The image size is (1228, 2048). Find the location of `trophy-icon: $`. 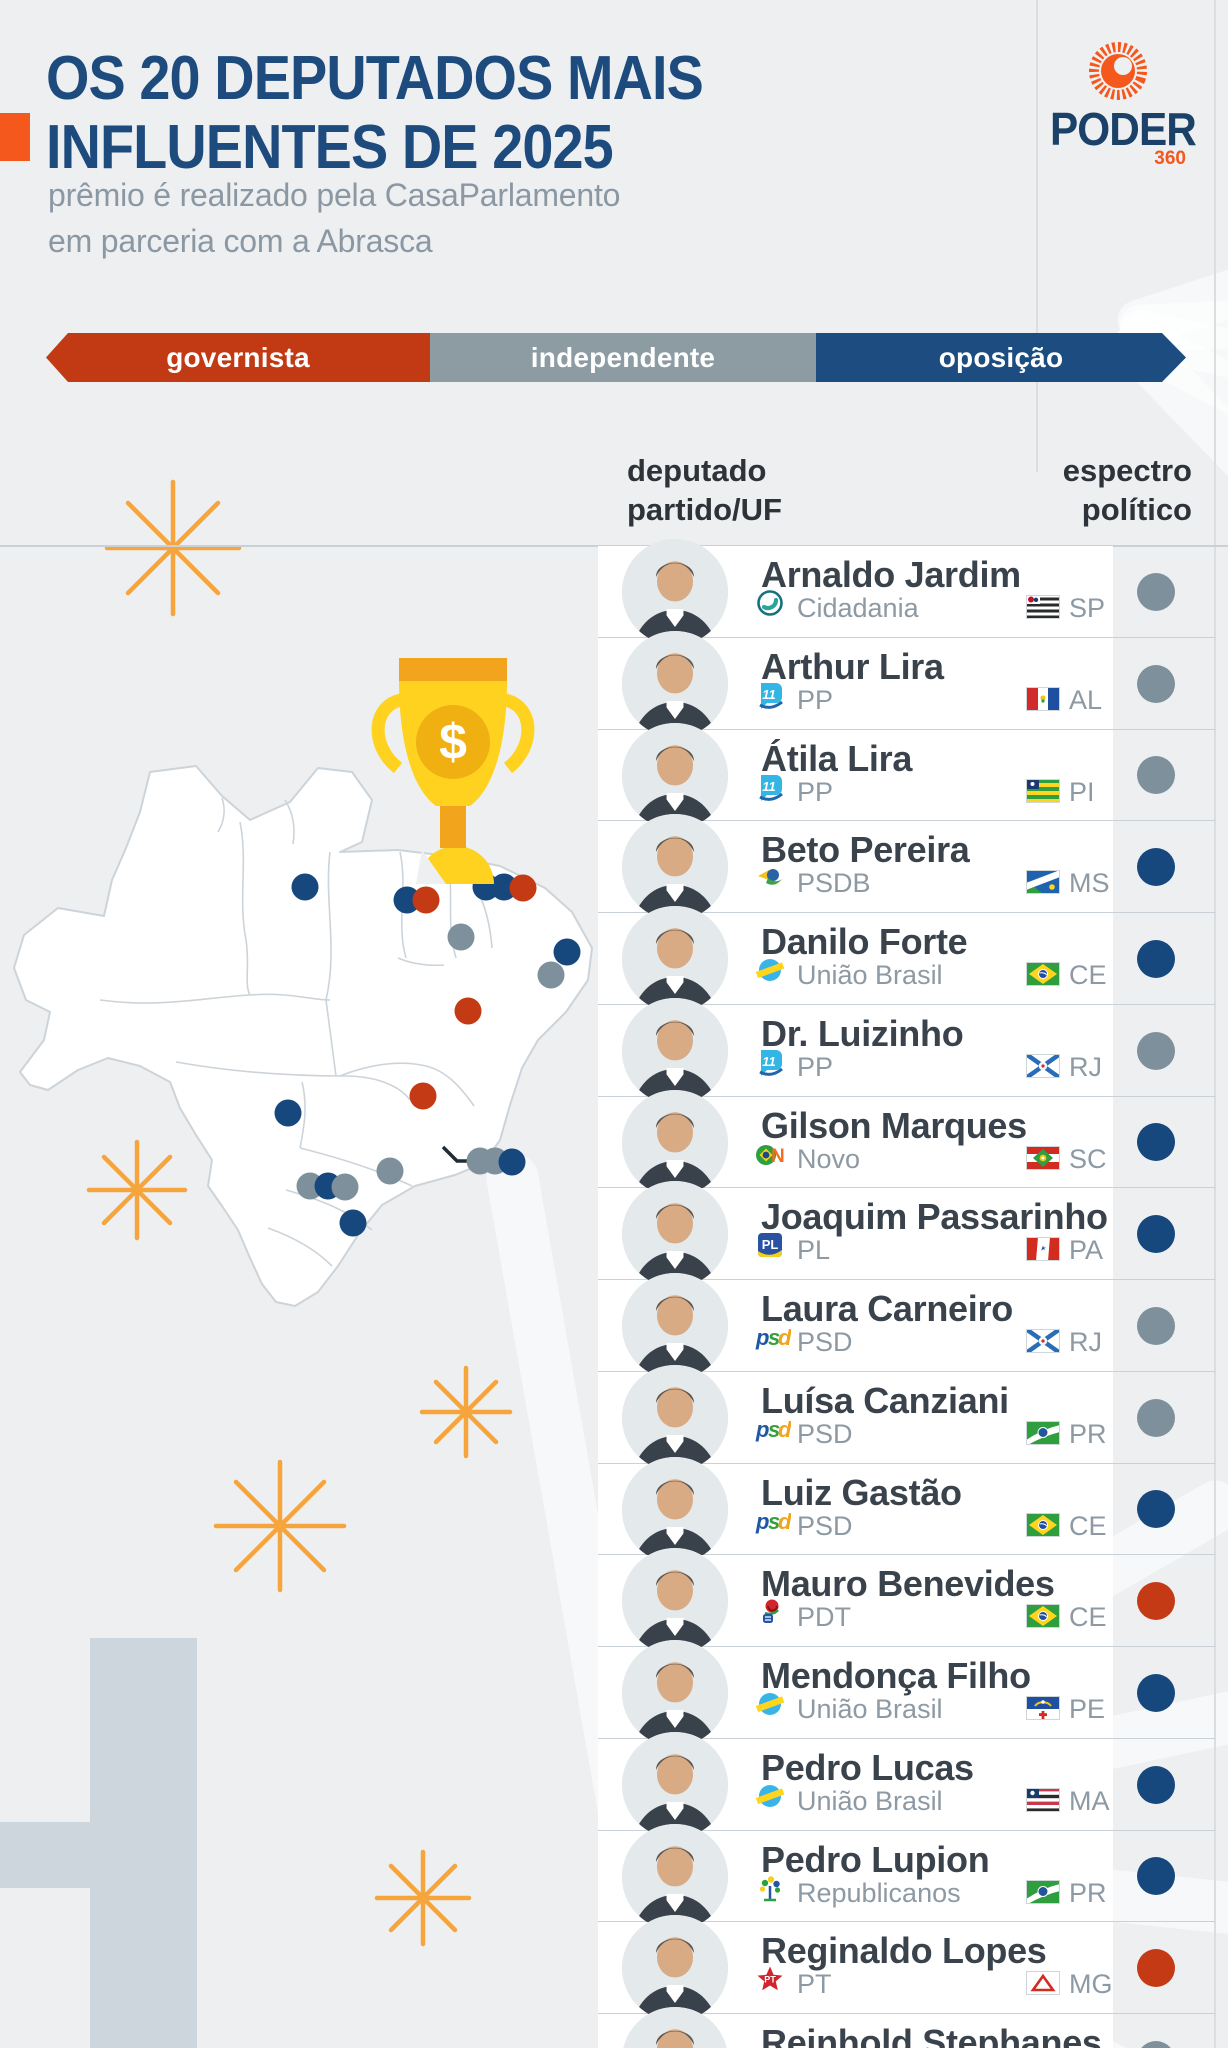

trophy-icon: $ is located at coordinates (453, 771).